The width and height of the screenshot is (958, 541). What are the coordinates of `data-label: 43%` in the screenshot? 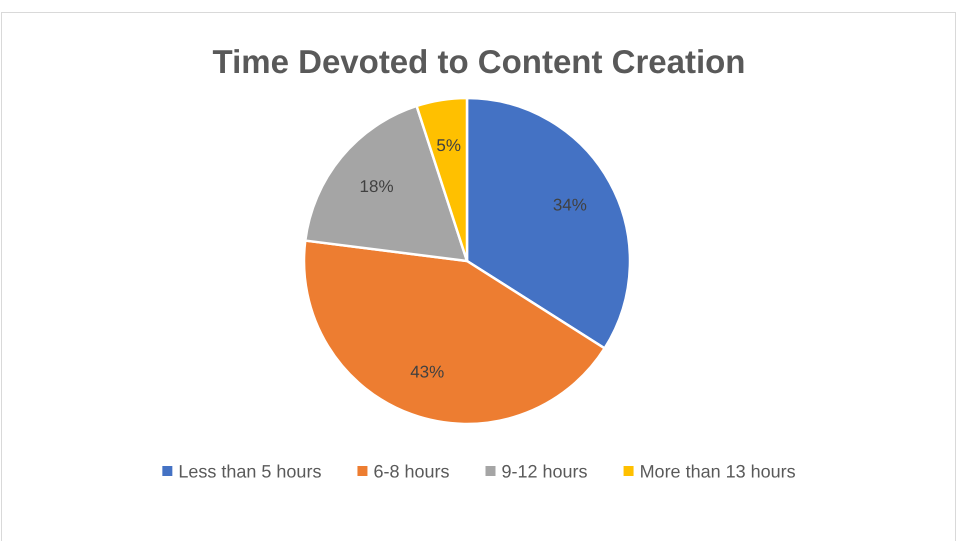 It's located at (427, 372).